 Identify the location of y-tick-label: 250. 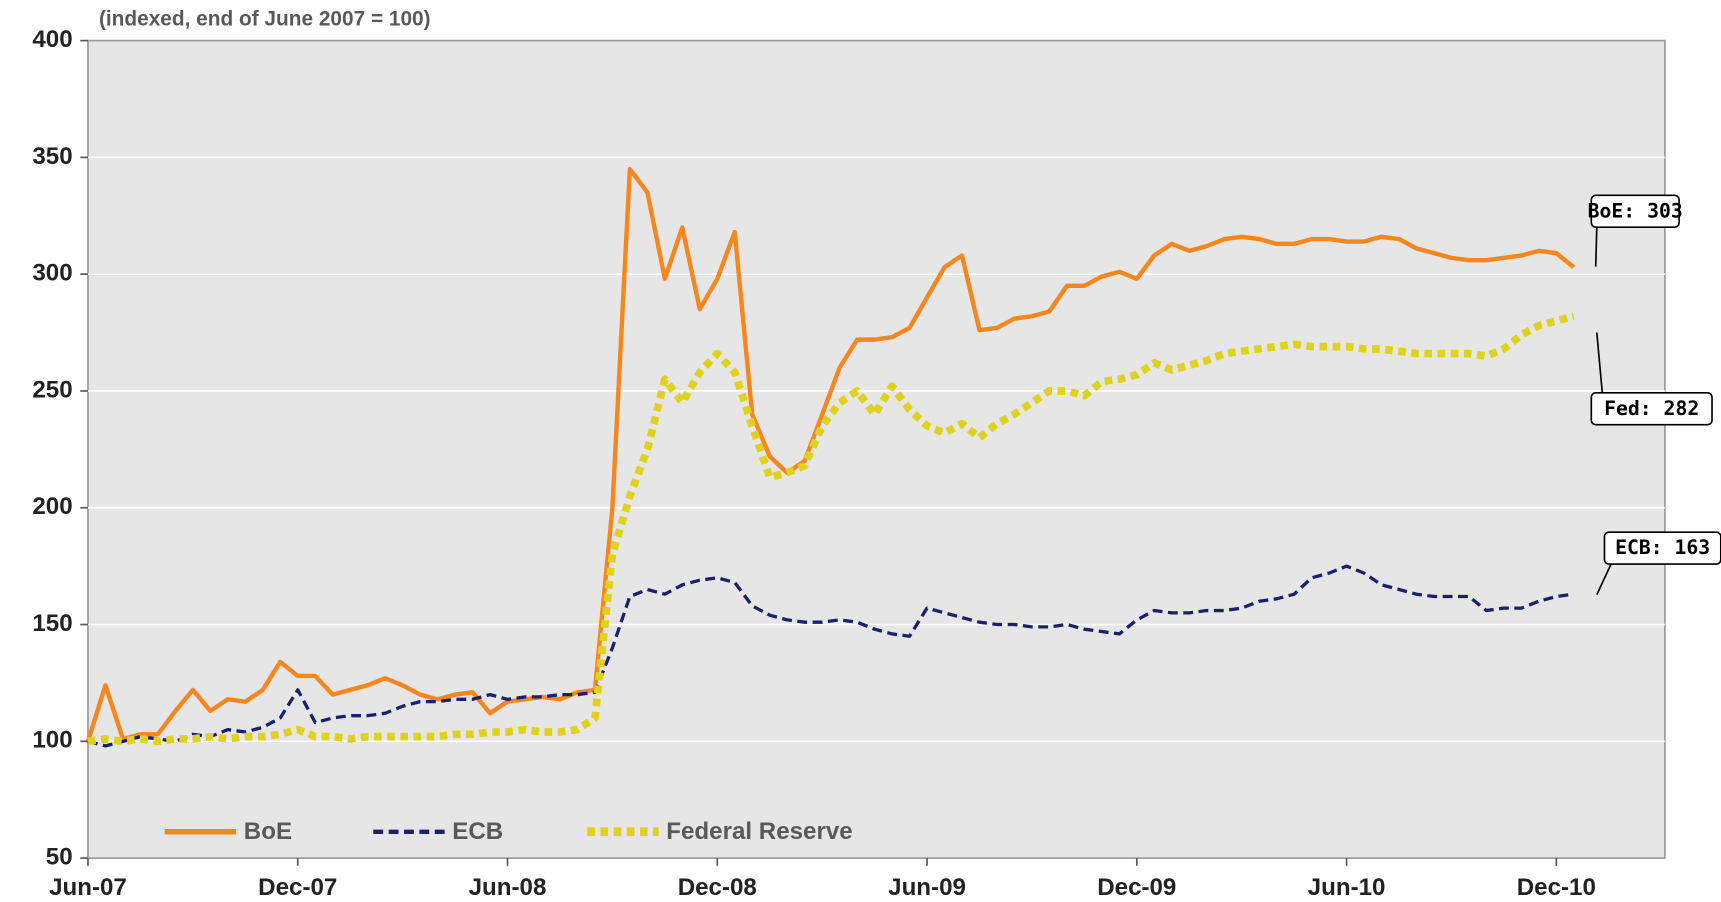
(52, 389).